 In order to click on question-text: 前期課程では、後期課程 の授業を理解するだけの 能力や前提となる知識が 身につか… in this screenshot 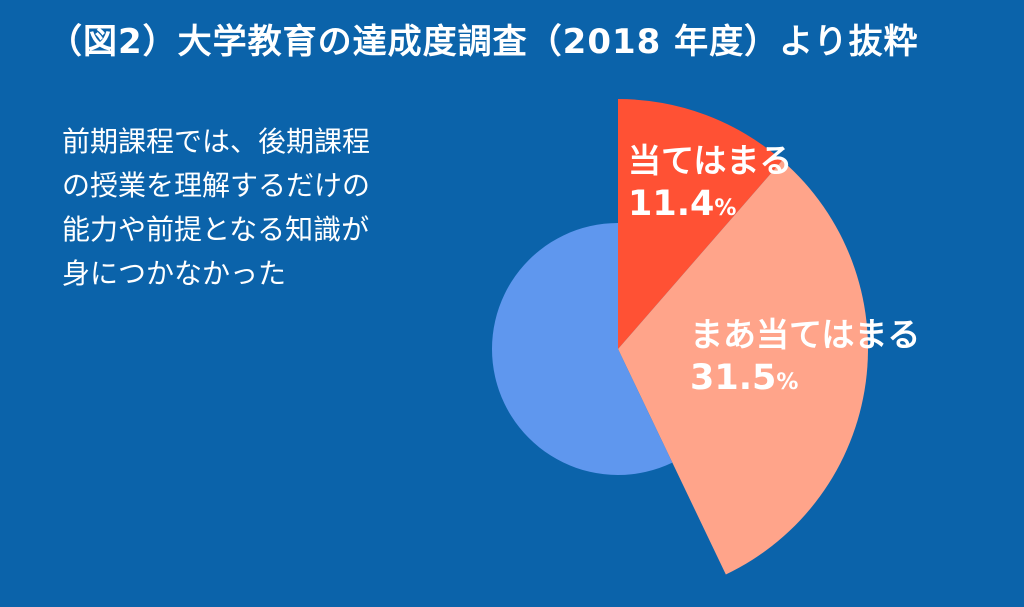, I will do `click(247, 208)`.